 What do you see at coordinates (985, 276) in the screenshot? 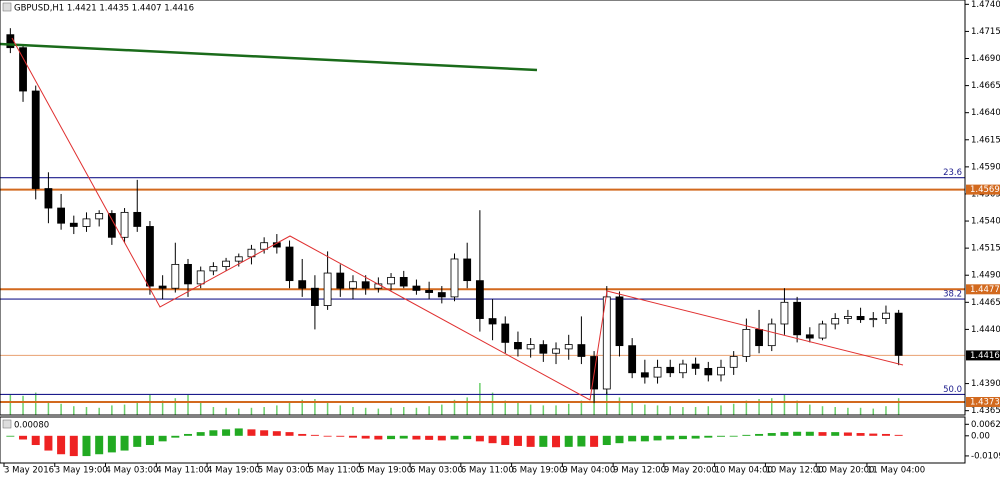
I see `y-tick-label: 1.4490` at bounding box center [985, 276].